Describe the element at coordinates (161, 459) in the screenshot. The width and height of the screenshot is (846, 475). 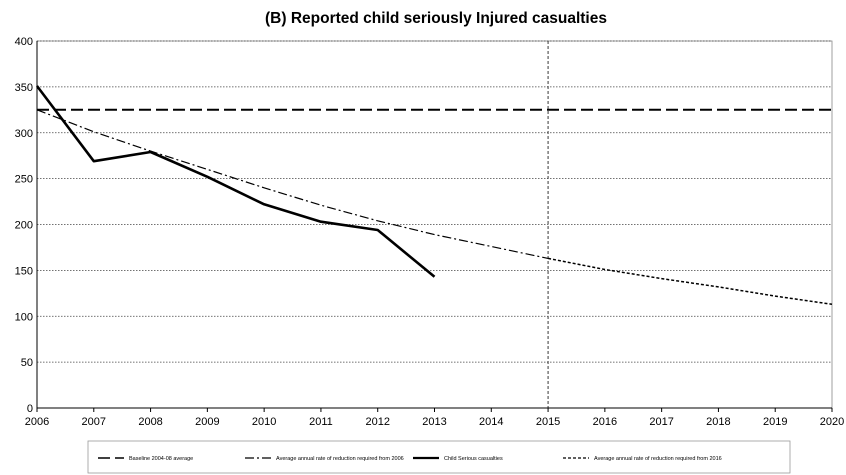
I see `legend-label-1: Baseline 2004-08 average` at that location.